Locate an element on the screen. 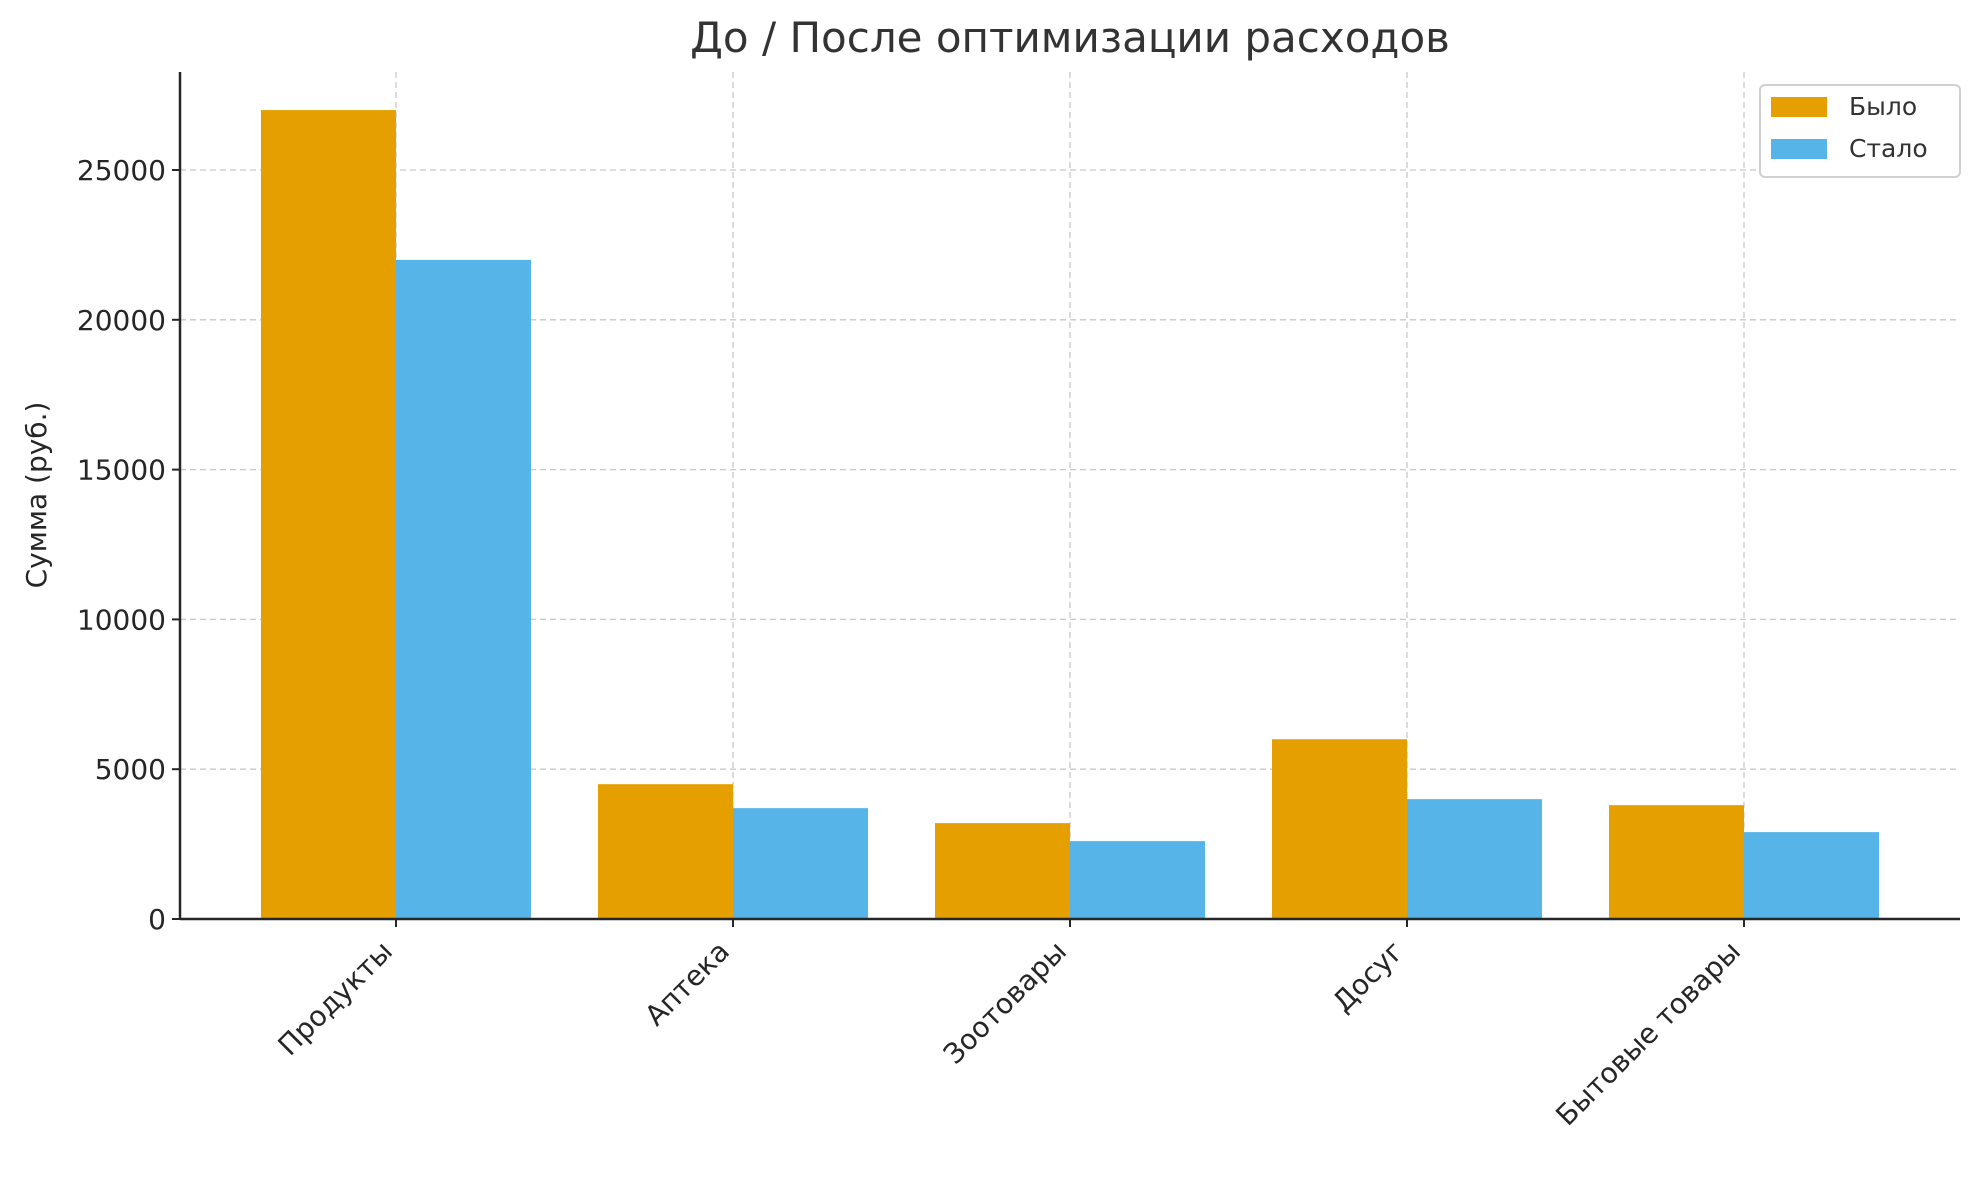  y-tick-label: 10000 is located at coordinates (121, 619).